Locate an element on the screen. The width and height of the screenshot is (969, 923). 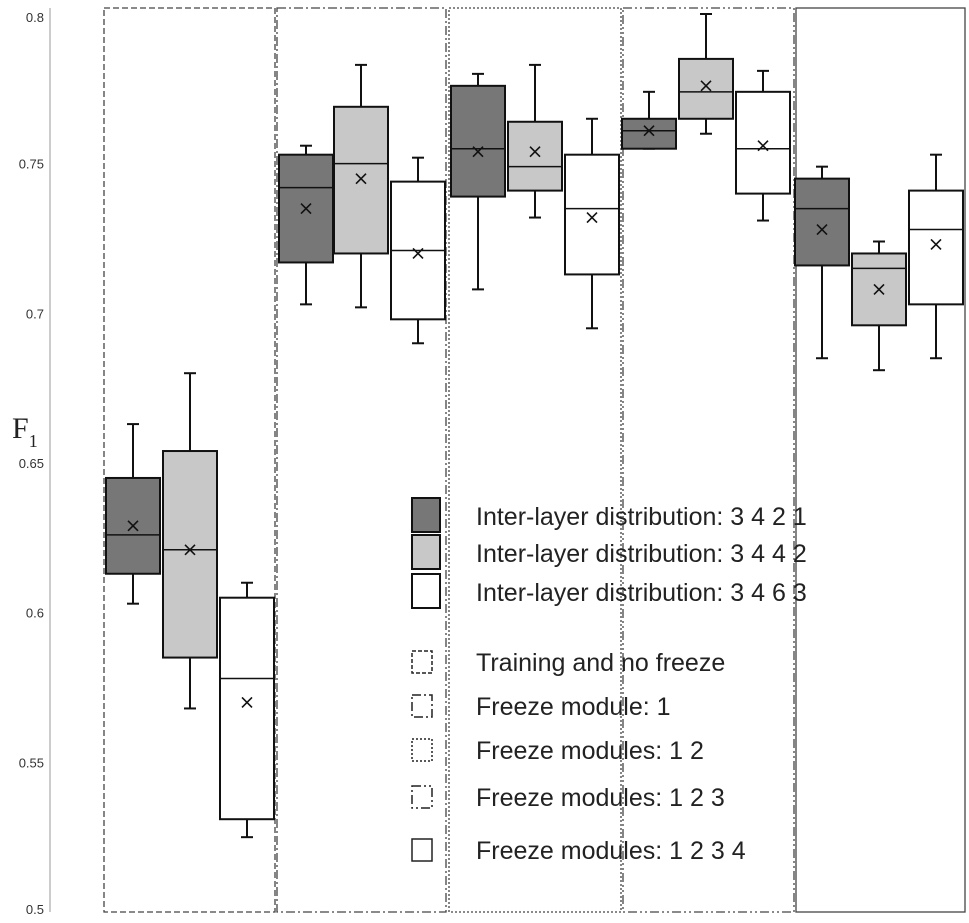
legend-label: Freeze module: 1 is located at coordinates (573, 707).